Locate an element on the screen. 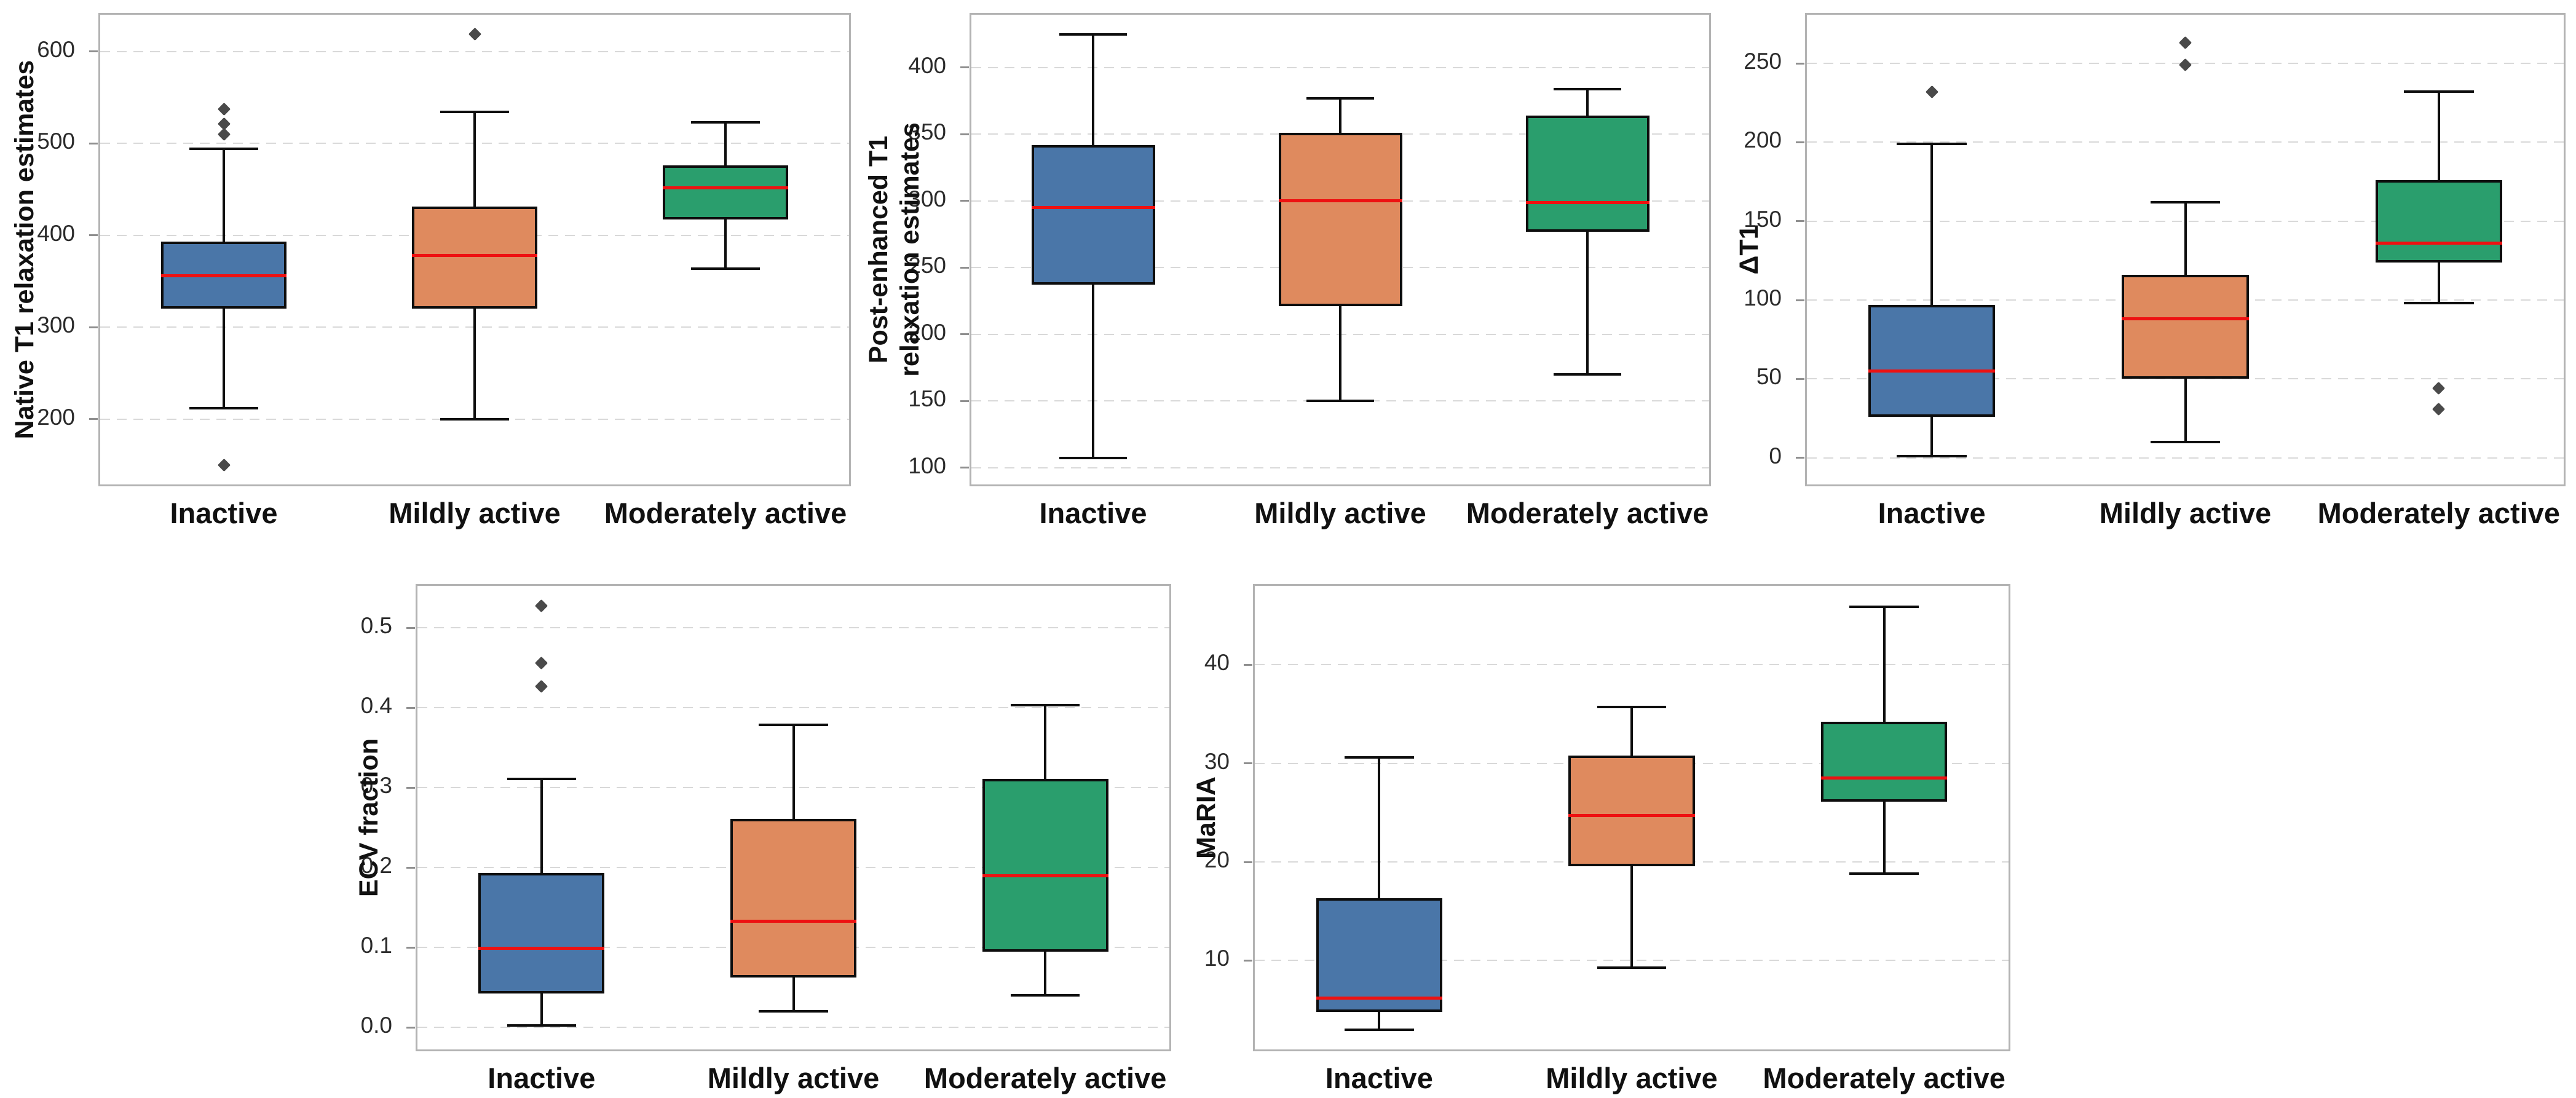  y-axis-label-line: ΔT1 is located at coordinates (1749, 250).